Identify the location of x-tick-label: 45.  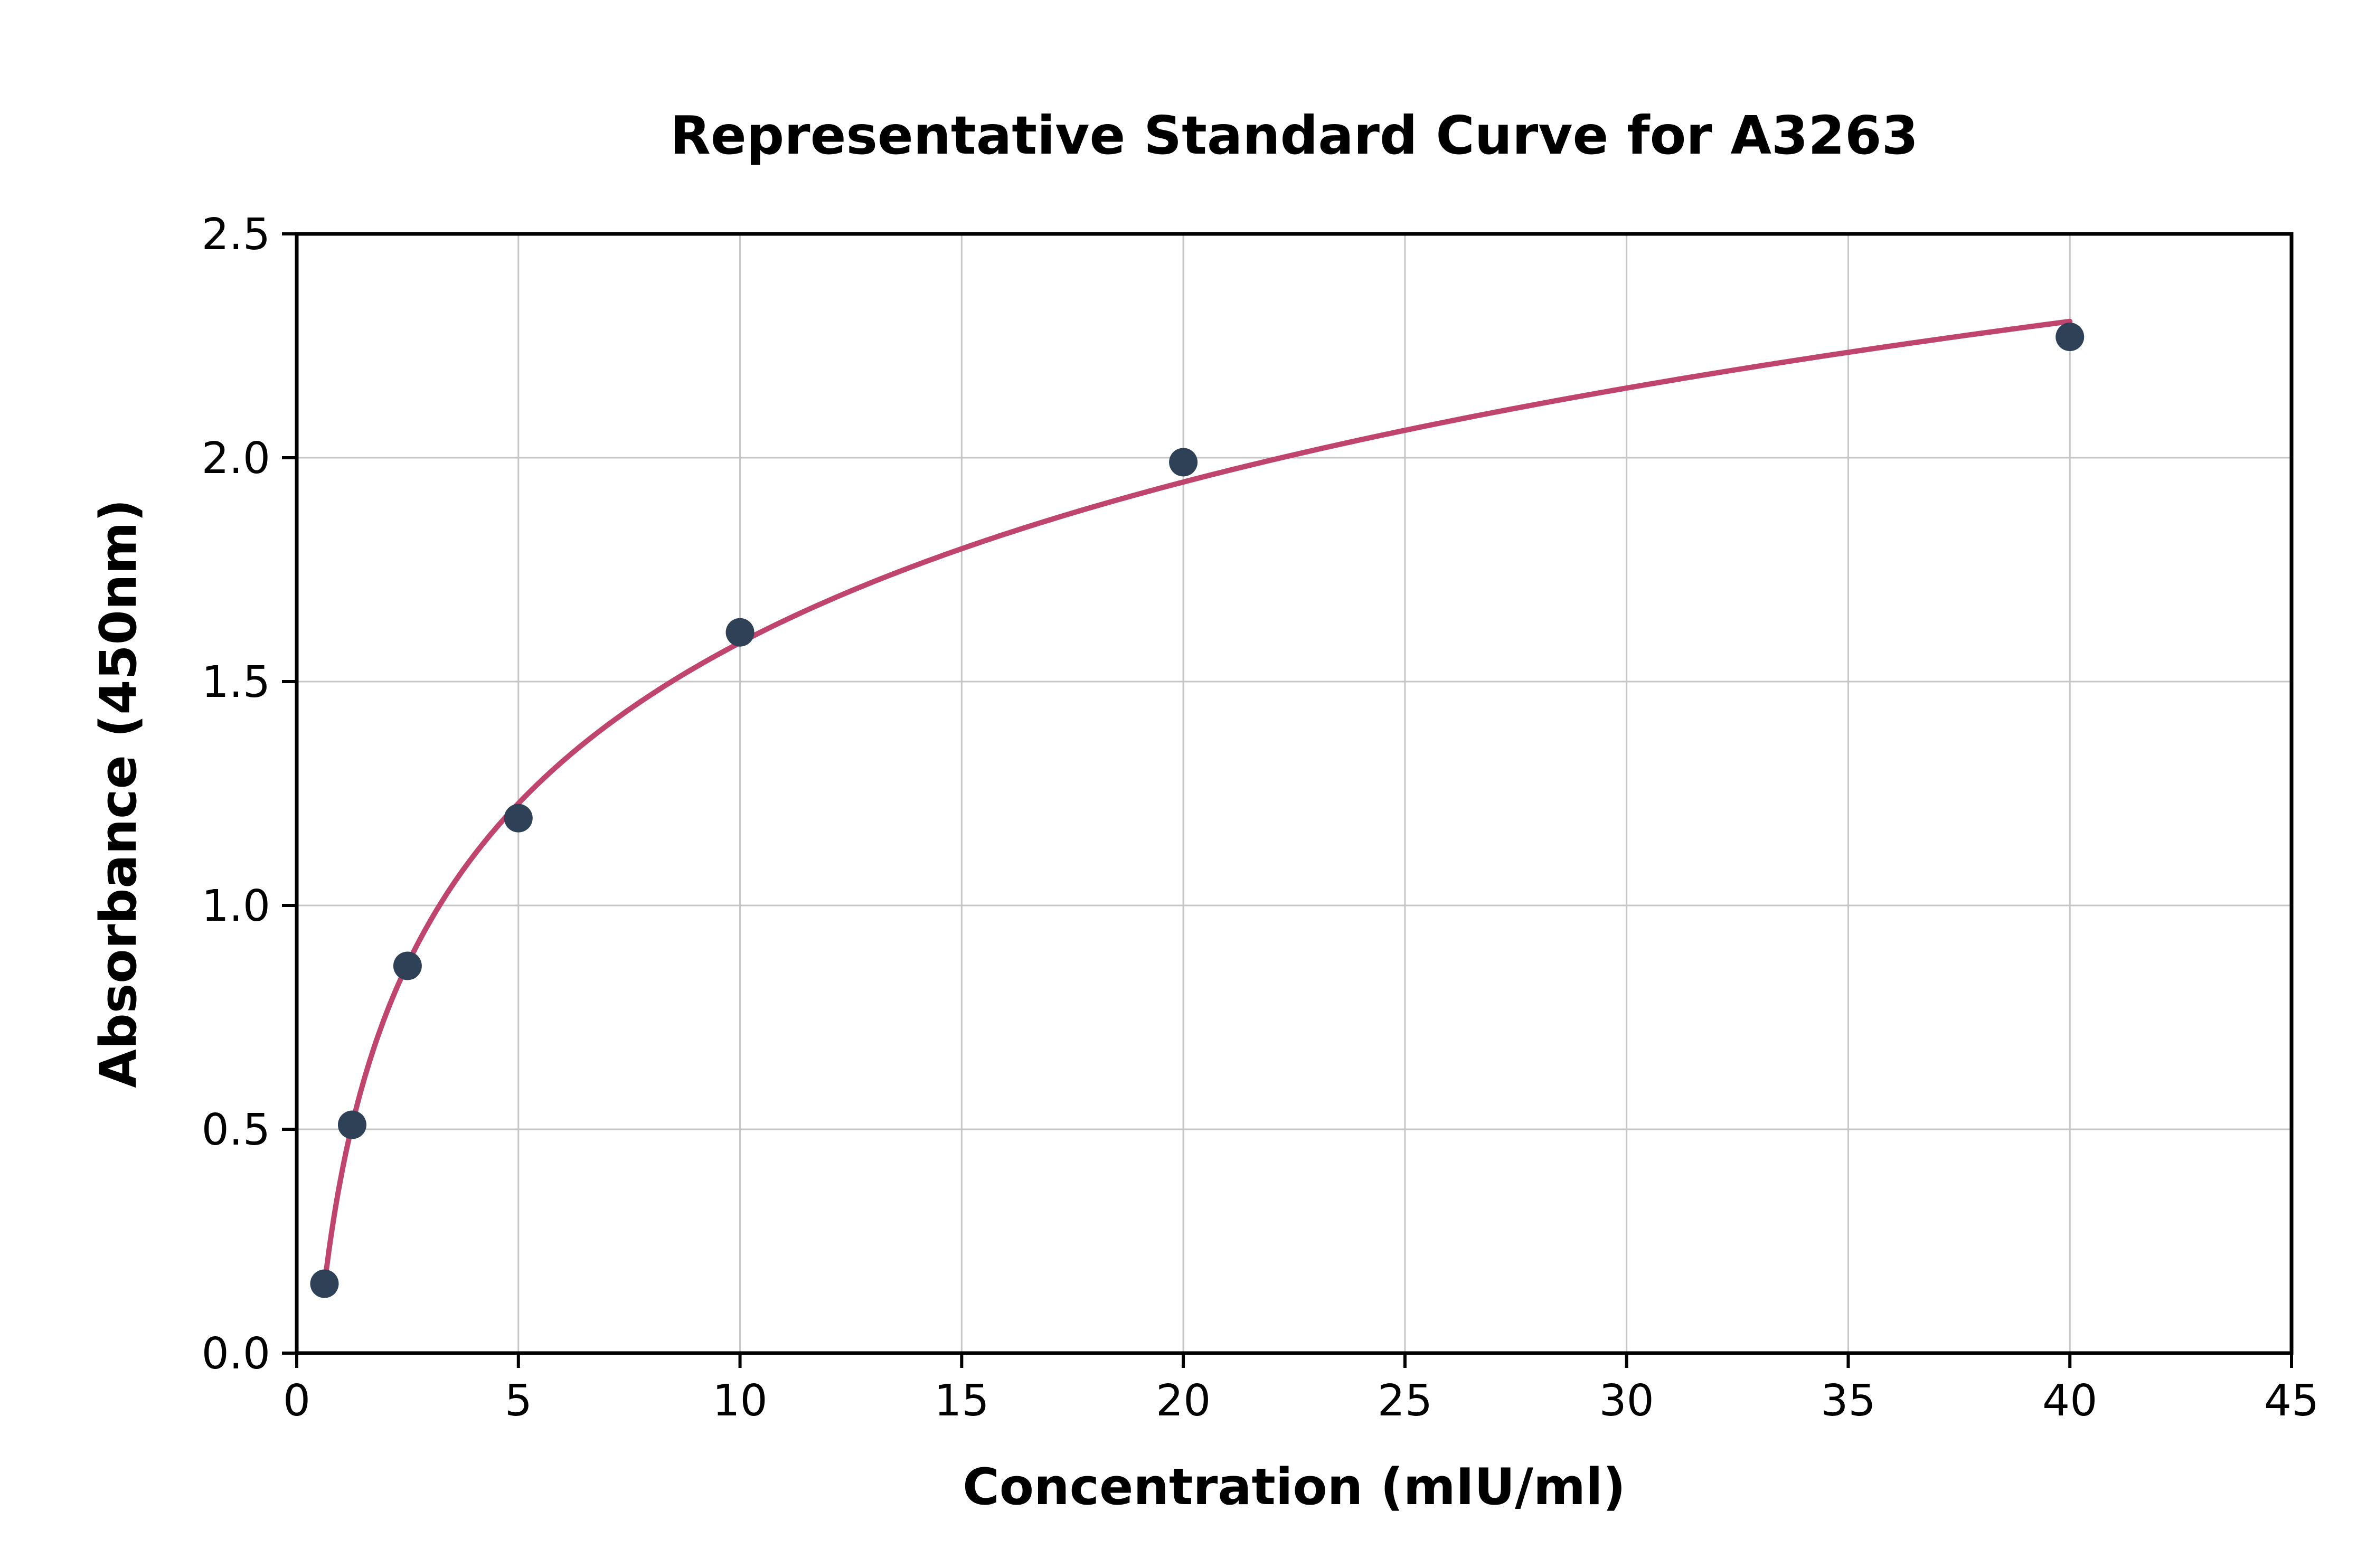
(2291, 1401).